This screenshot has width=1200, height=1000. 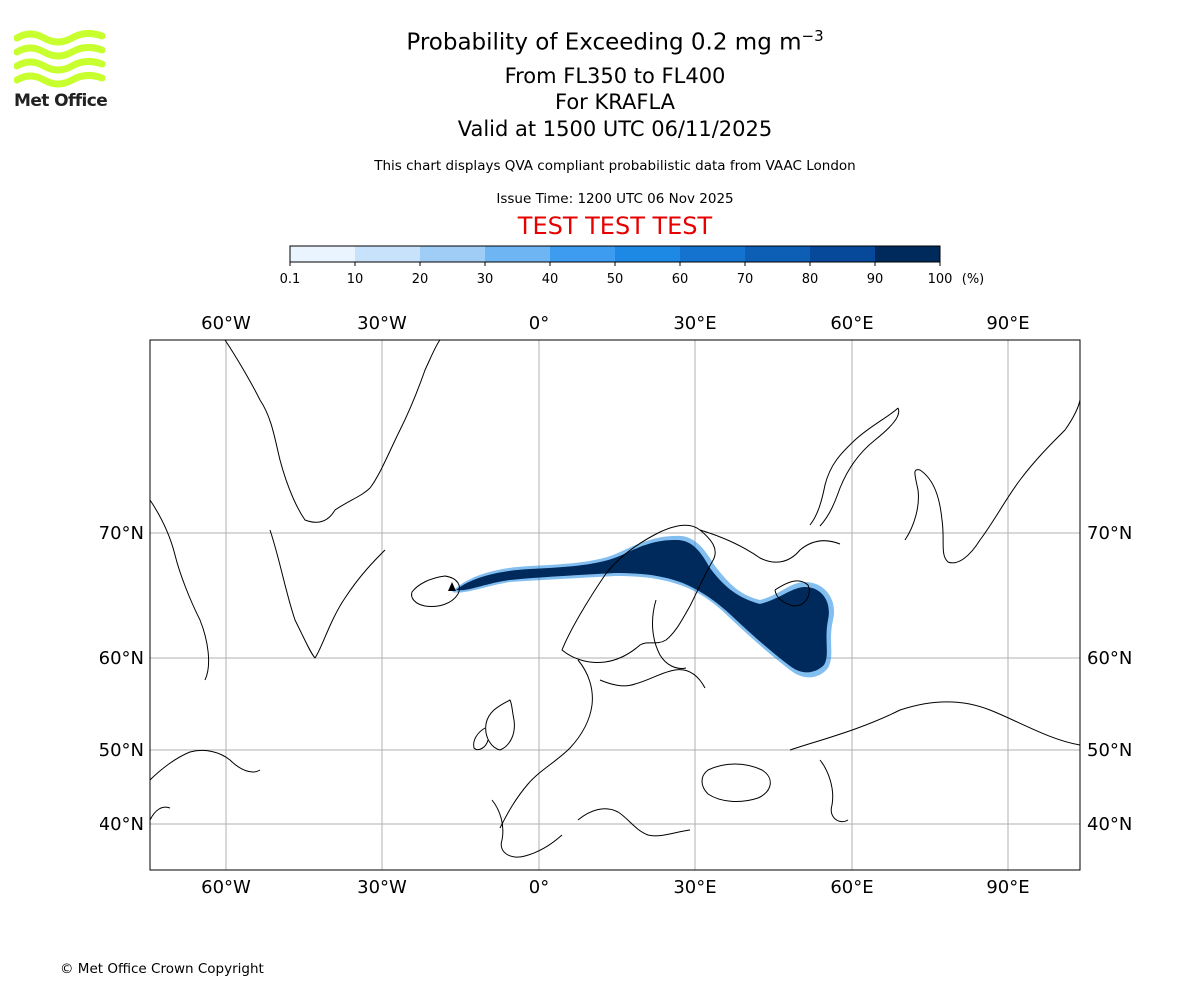 I want to click on ash-plume, so click(x=643, y=606).